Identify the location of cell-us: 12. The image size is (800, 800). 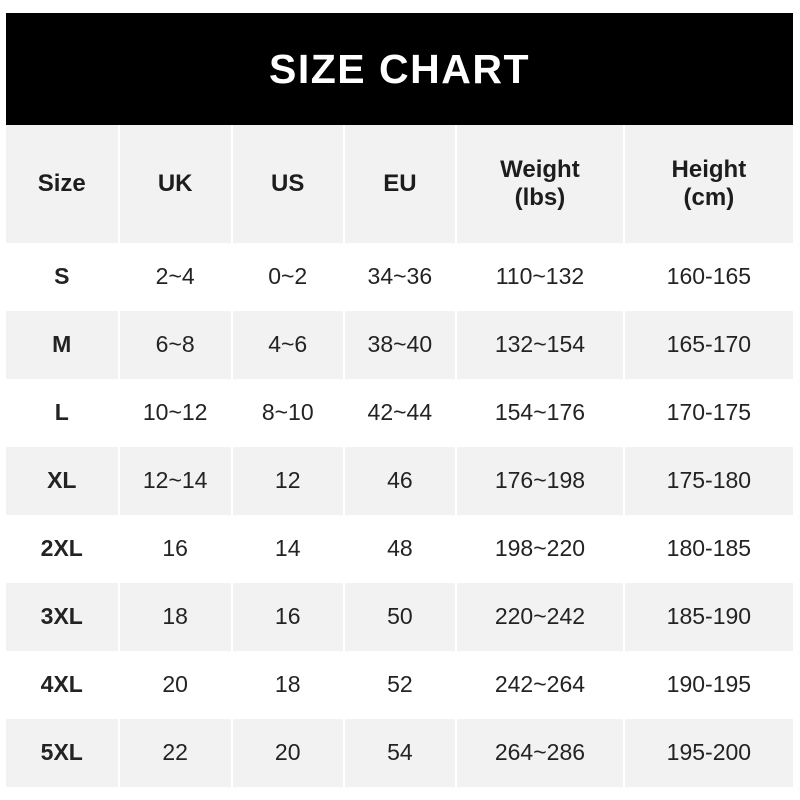
(288, 481).